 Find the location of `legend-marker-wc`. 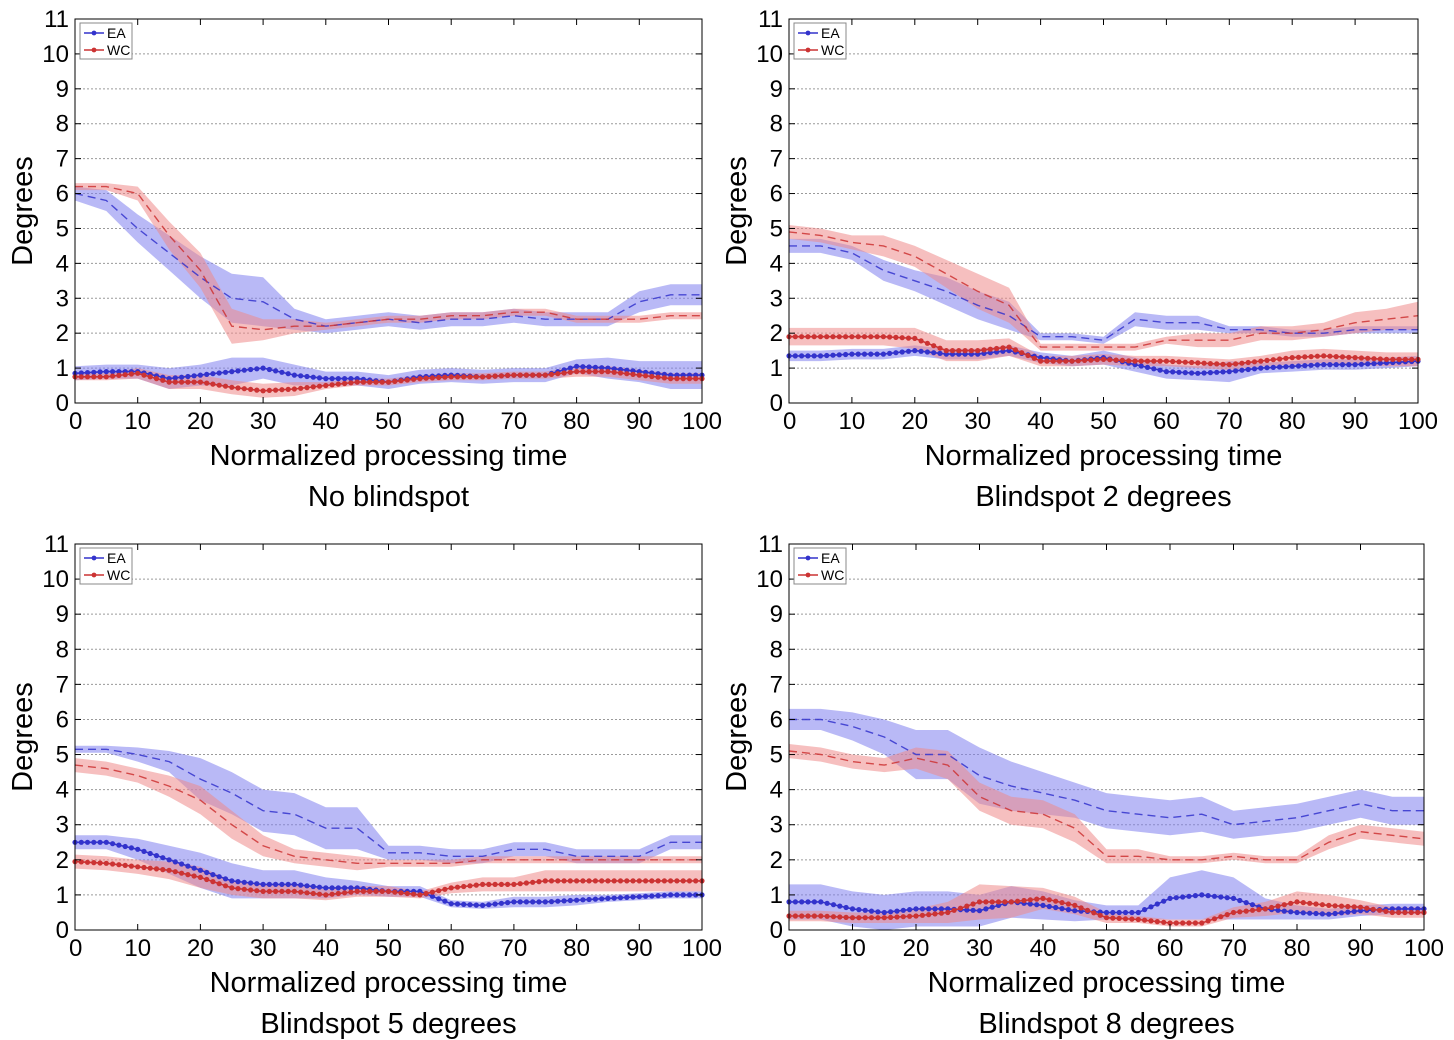

legend-marker-wc is located at coordinates (808, 575).